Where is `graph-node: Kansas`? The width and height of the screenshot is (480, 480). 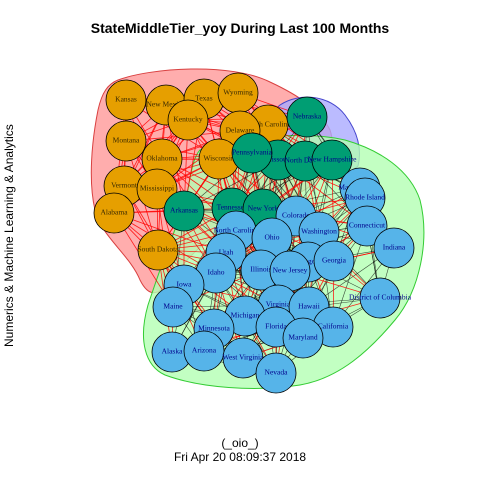 graph-node: Kansas is located at coordinates (126, 100).